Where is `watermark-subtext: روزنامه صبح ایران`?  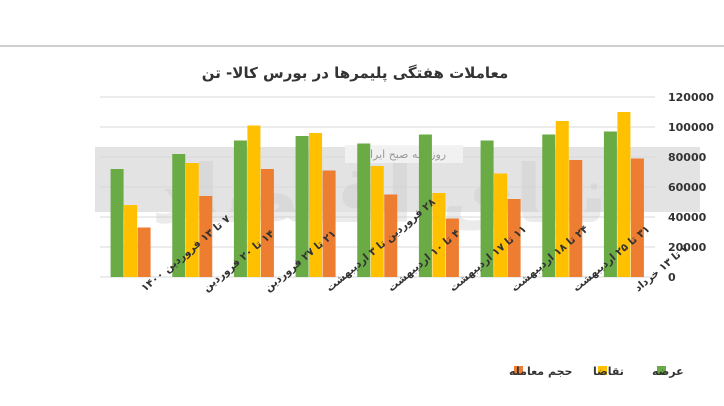 watermark-subtext: روزنامه صبح ایران is located at coordinates (404, 154).